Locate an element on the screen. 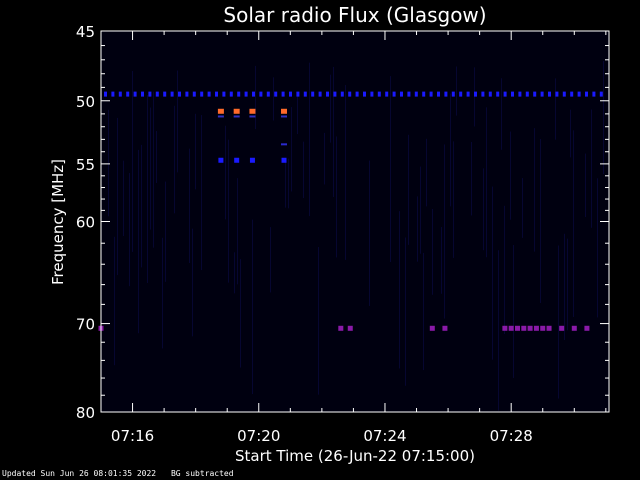 Image resolution: width=640 pixels, height=480 pixels. y-tick-label: 70 is located at coordinates (85, 325).